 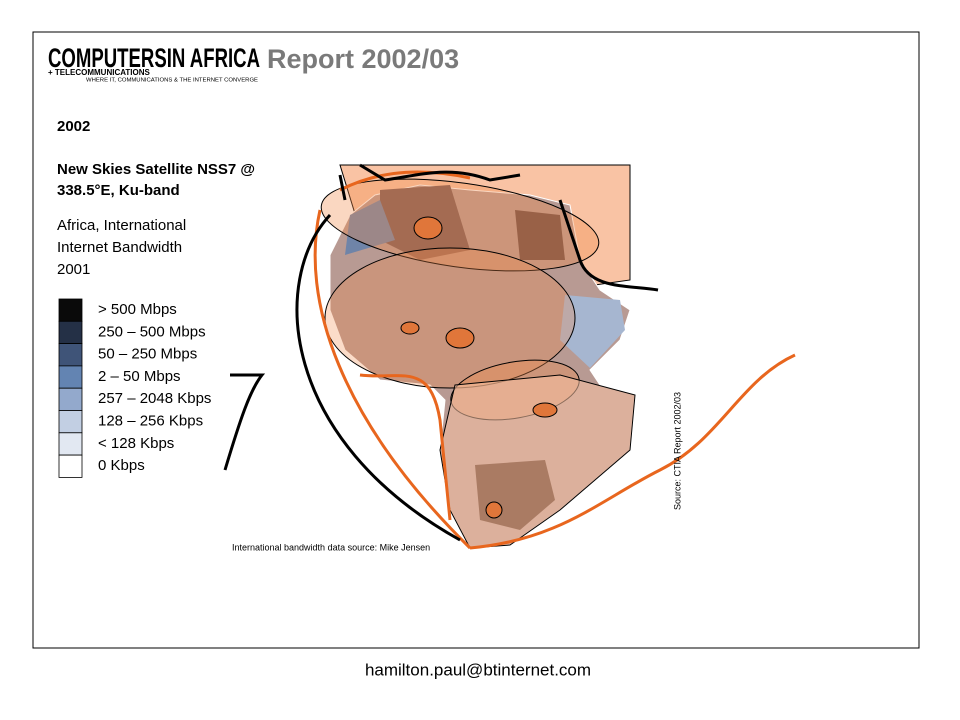 What do you see at coordinates (137, 309) in the screenshot?
I see `legend-label: > 500 Mbps` at bounding box center [137, 309].